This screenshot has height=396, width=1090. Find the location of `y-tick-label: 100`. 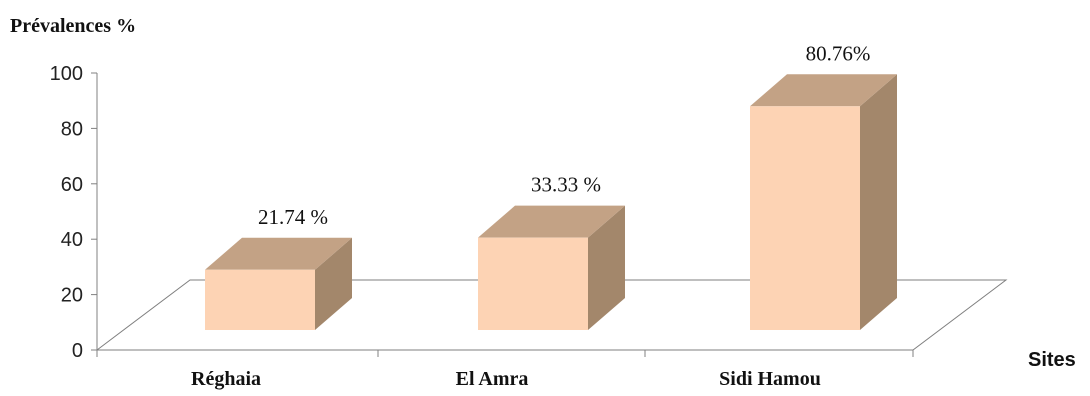

y-tick-label: 100 is located at coordinates (66, 74).